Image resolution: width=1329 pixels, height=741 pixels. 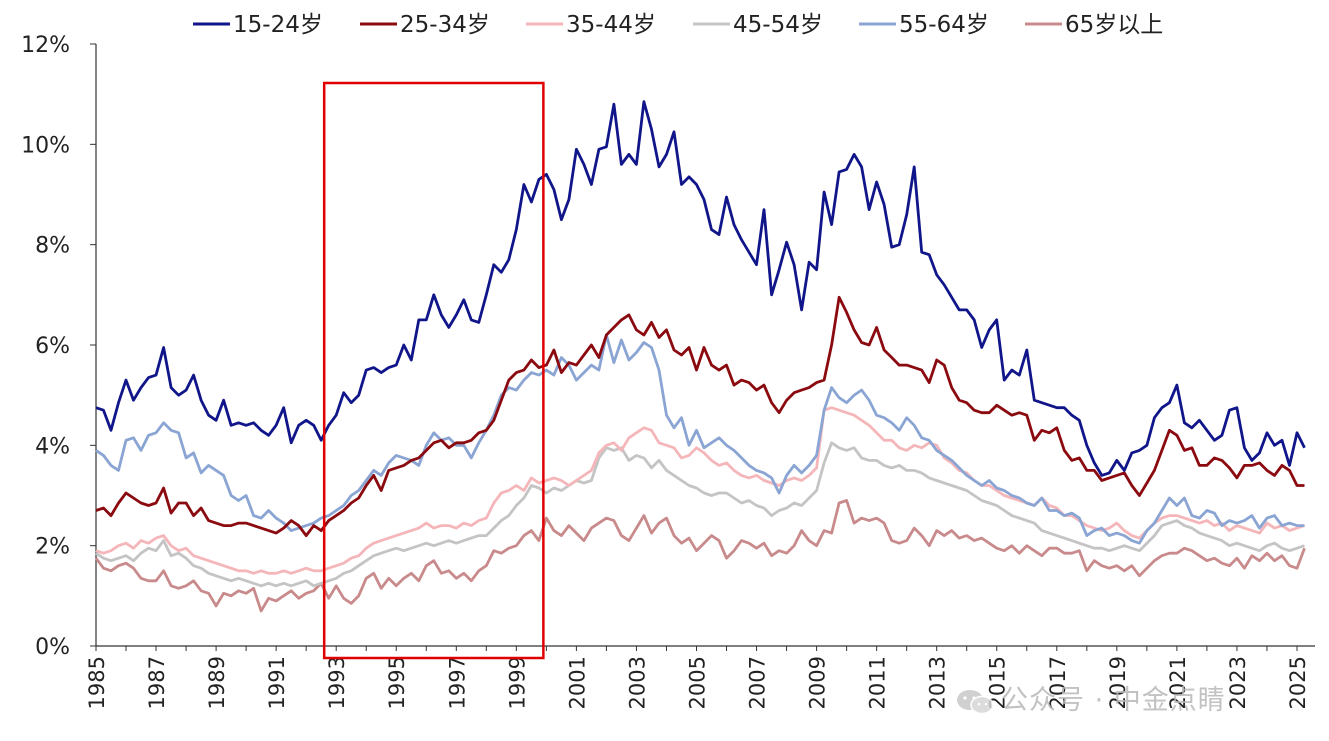 I want to click on x-tick-label: 2003, so click(x=637, y=682).